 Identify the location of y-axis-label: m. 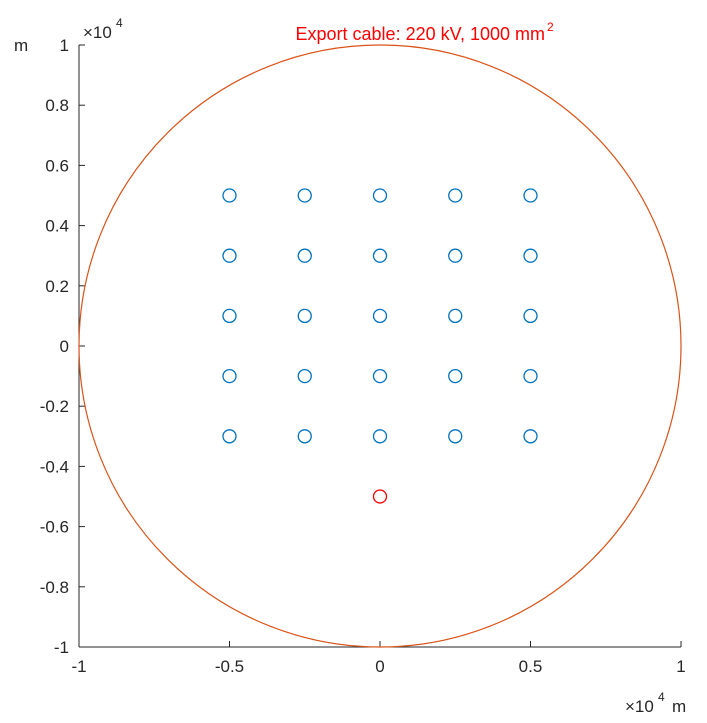
(21, 45).